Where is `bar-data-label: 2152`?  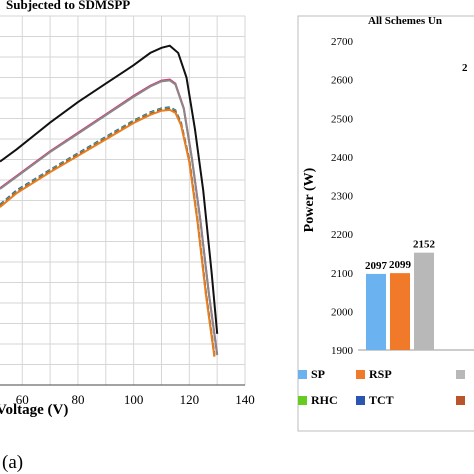
bar-data-label: 2152 is located at coordinates (424, 245).